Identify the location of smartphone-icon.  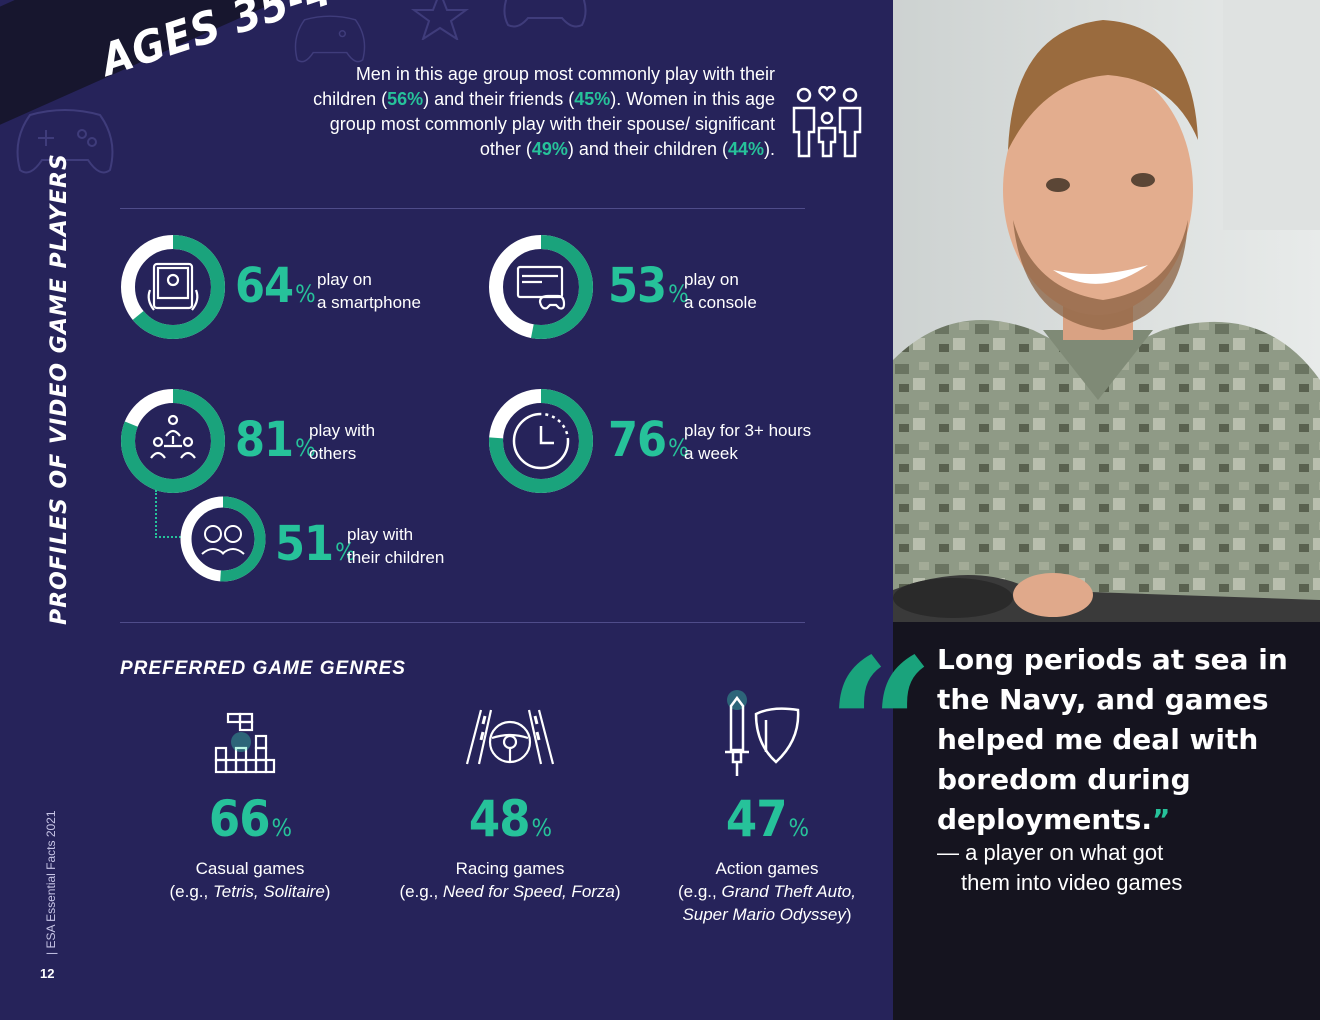
(173, 286).